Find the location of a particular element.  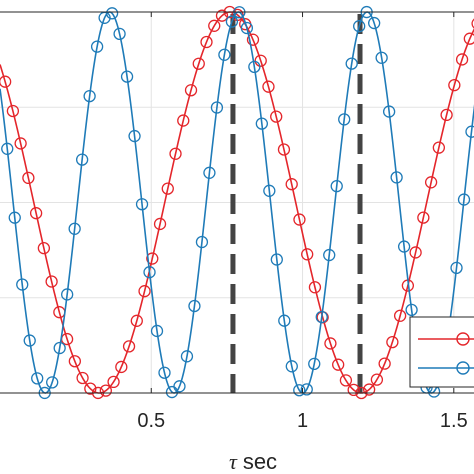

legend-box is located at coordinates (441, 352).